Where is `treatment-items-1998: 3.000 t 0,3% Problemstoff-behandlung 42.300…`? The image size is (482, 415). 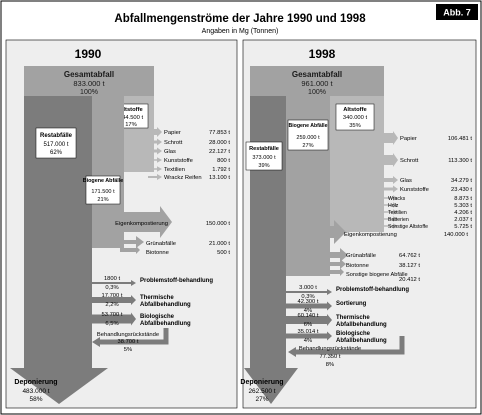
treatment-items-1998: 3.000 t 0,3% Problemstoff-behandlung 42.300… is located at coordinates (347, 314).